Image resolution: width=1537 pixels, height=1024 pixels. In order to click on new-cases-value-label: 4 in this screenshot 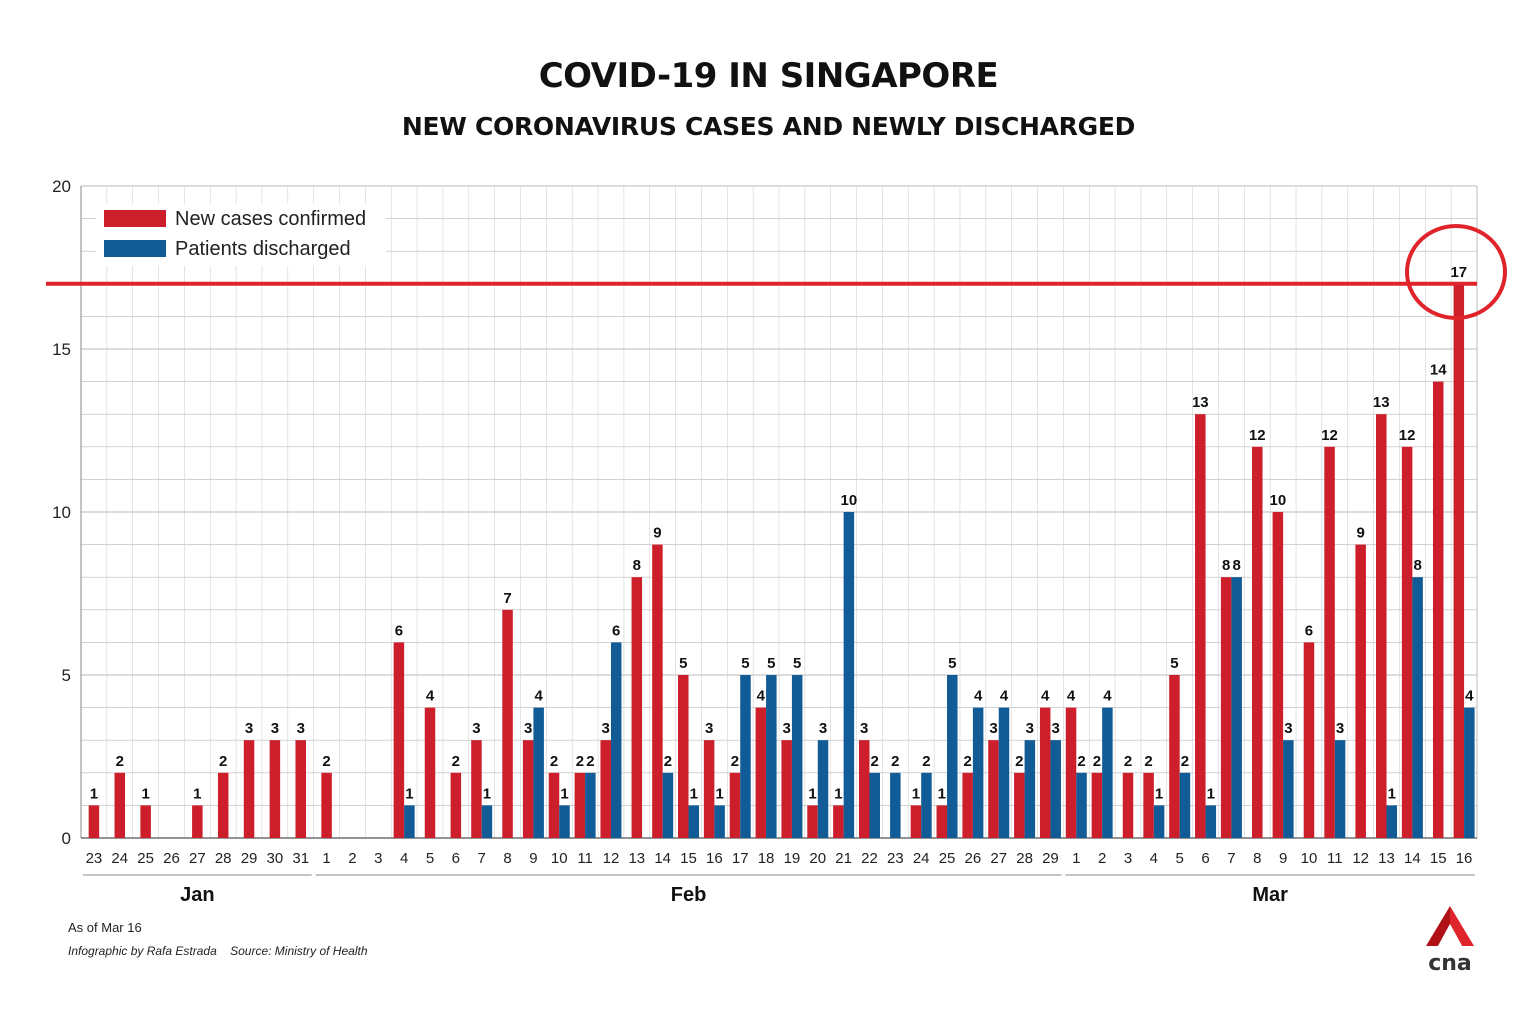, I will do `click(761, 696)`.